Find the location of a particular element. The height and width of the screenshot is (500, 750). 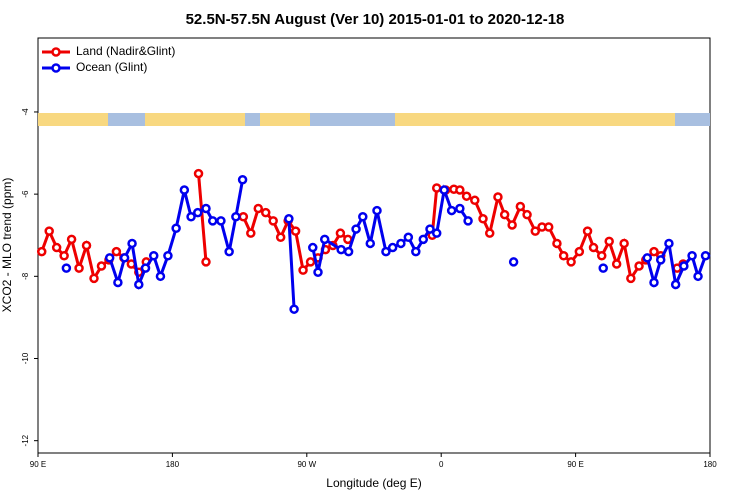

x-tick-label: 0 is located at coordinates (441, 464).